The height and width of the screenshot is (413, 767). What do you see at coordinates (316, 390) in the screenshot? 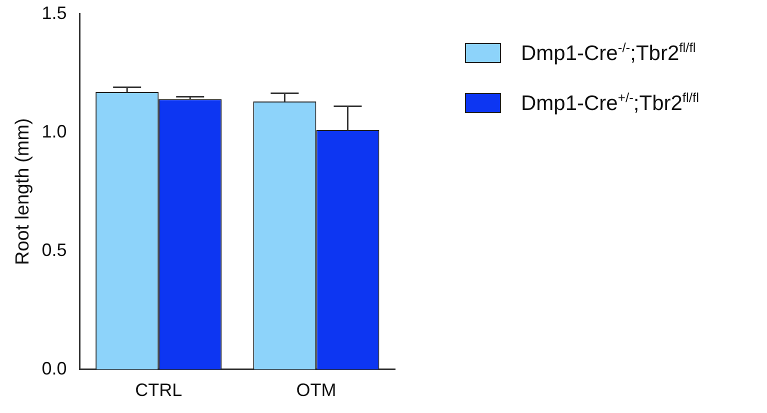
I see `x-tick-label: OTM` at bounding box center [316, 390].